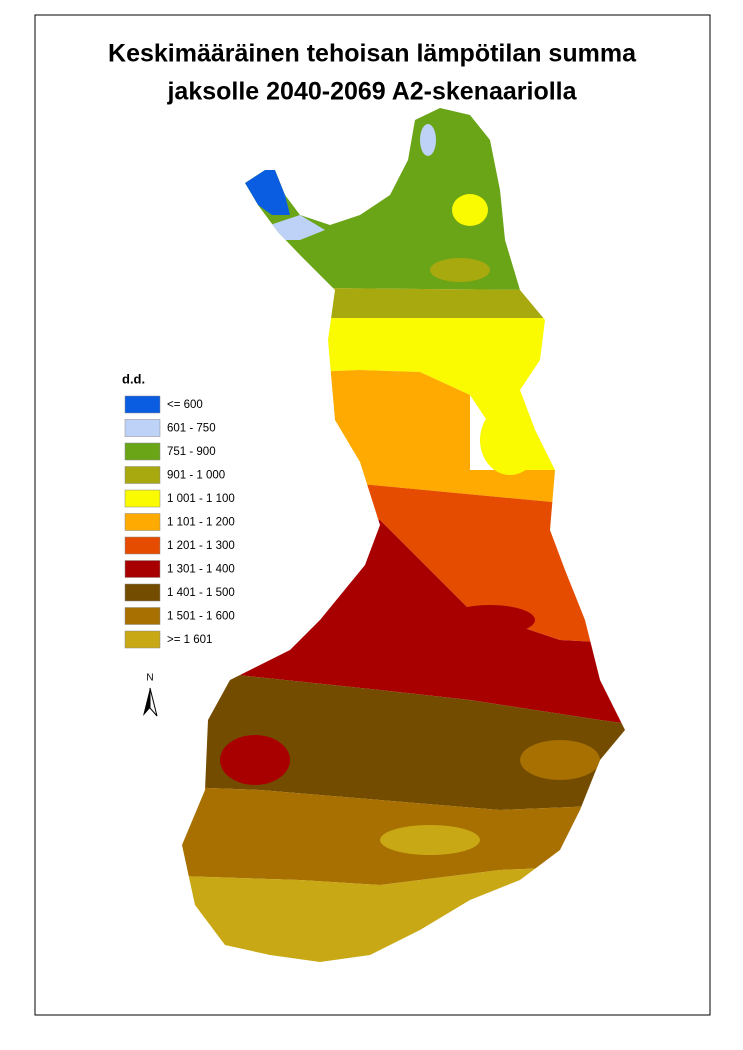  What do you see at coordinates (196, 476) in the screenshot?
I see `legend-label: 901 - 1 000` at bounding box center [196, 476].